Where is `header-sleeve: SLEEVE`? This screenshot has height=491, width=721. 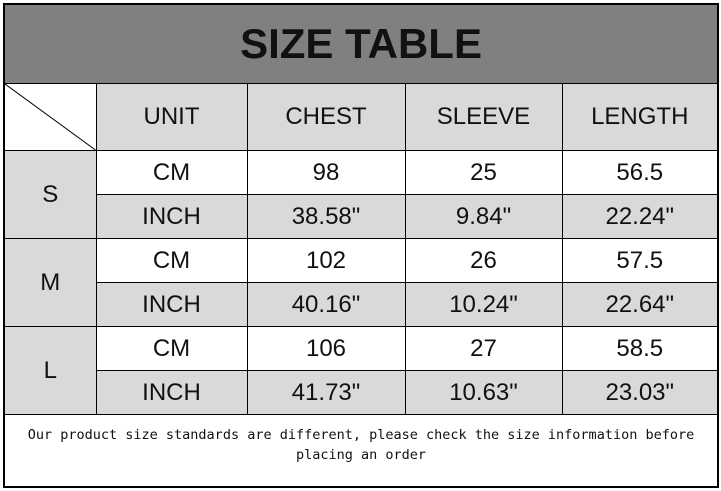
header-sleeve: SLEEVE is located at coordinates (483, 117).